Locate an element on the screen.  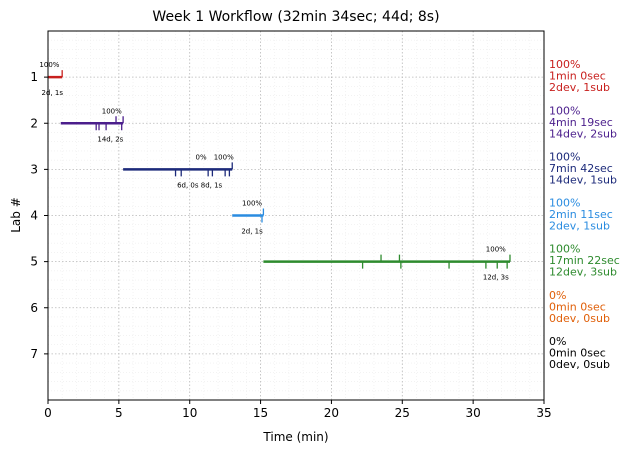
lab-3-count-label: 6d, 0s 8d, 1s is located at coordinates (199, 185).